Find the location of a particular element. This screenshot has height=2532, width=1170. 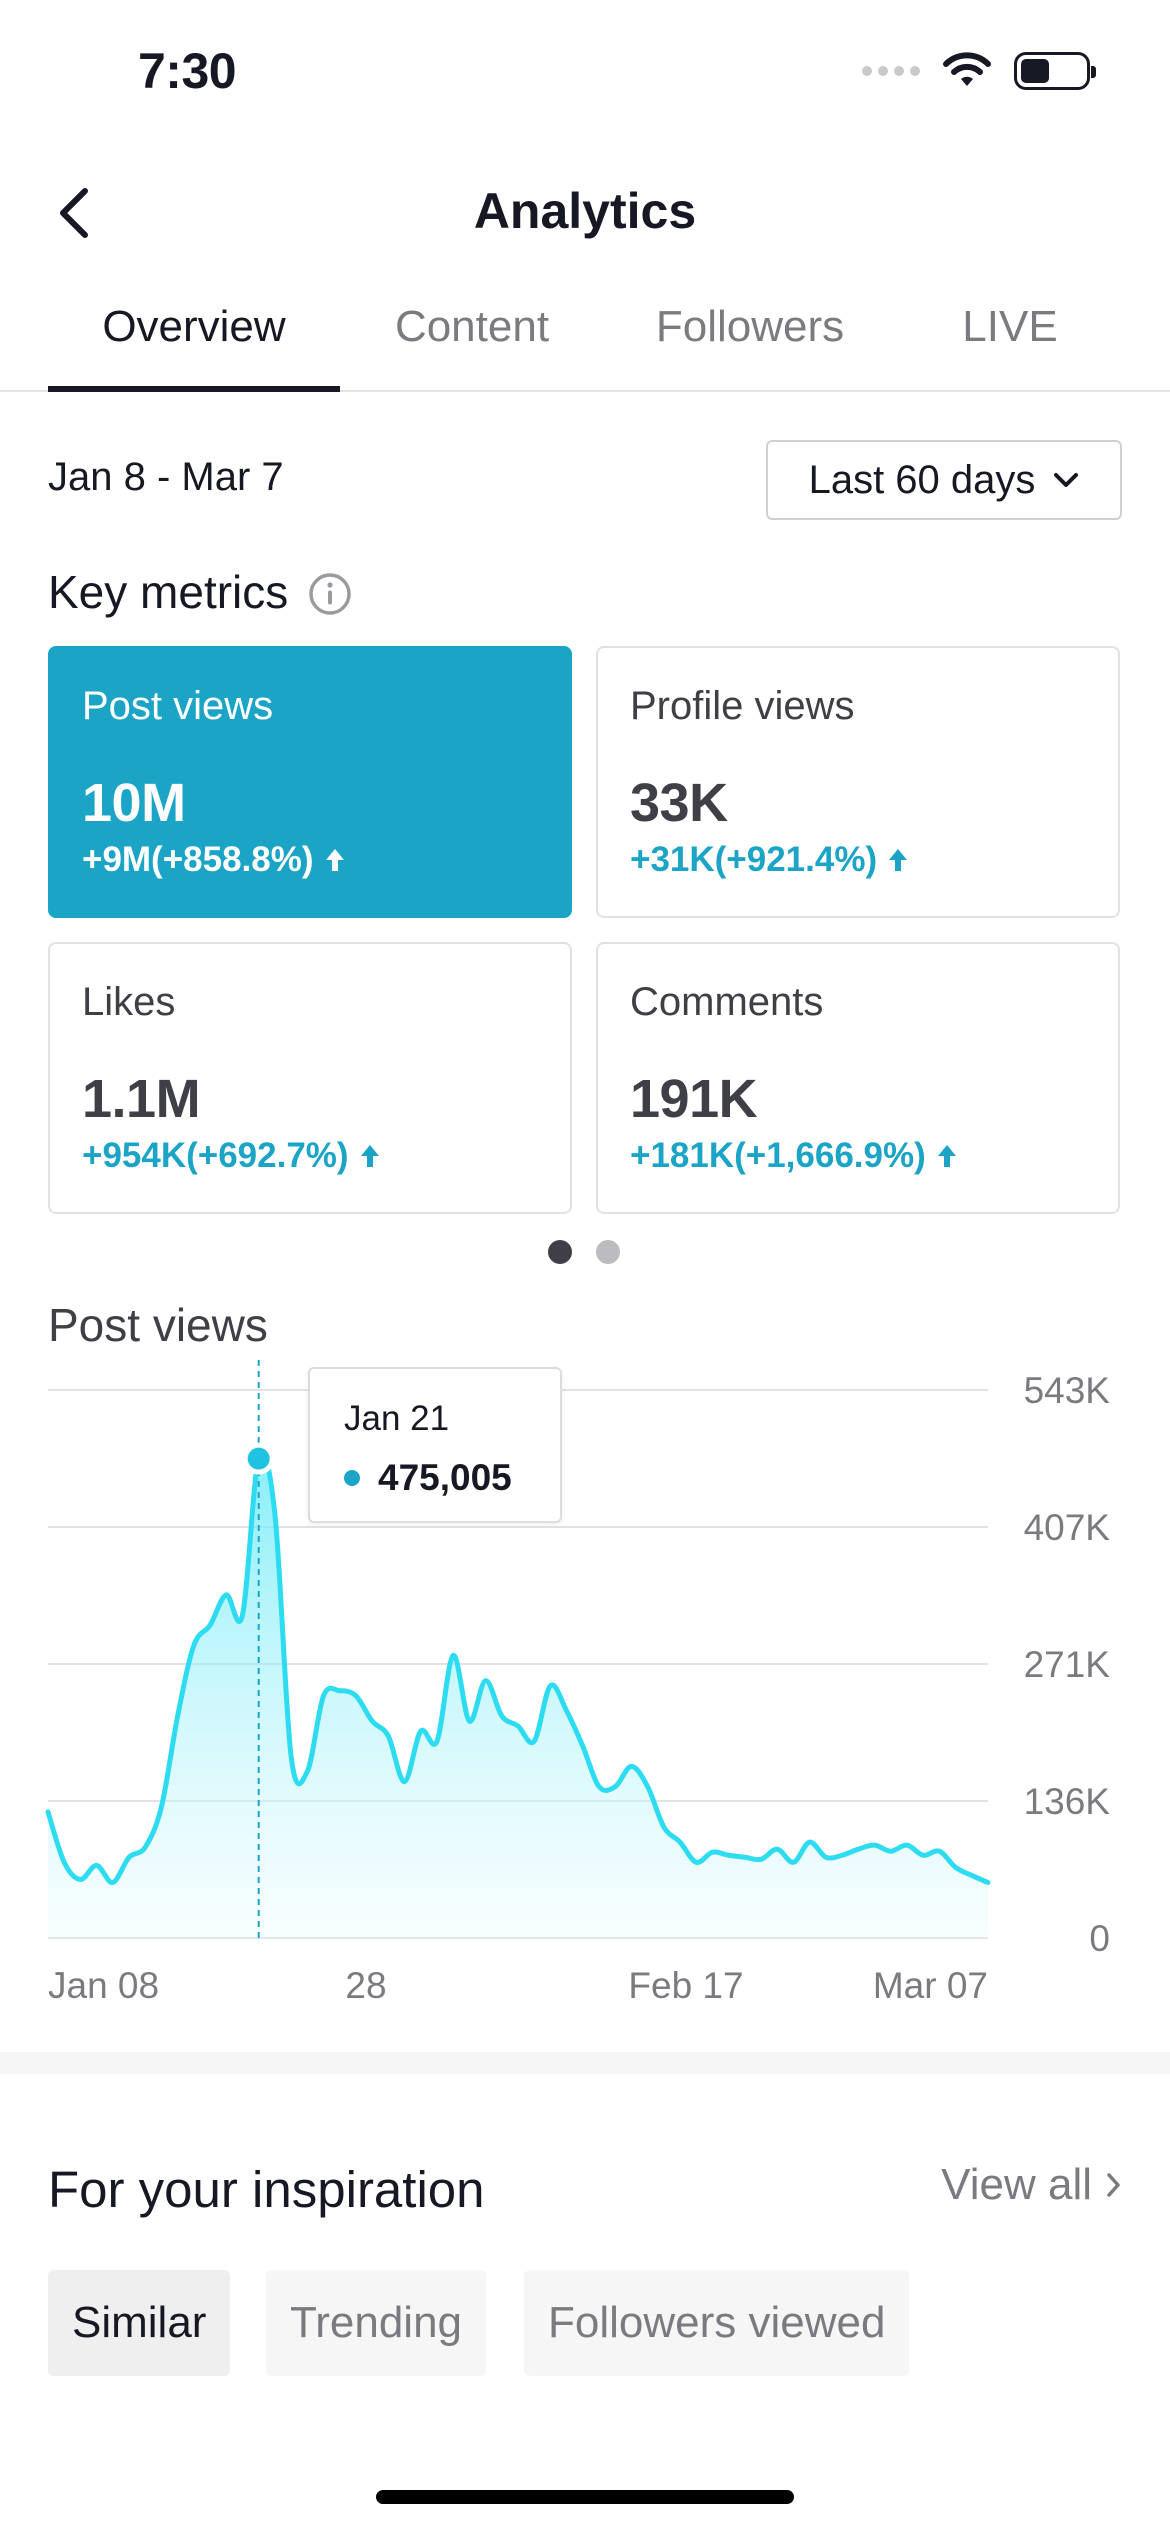

metric-change: +31K(+921.4%) is located at coordinates (769, 860).